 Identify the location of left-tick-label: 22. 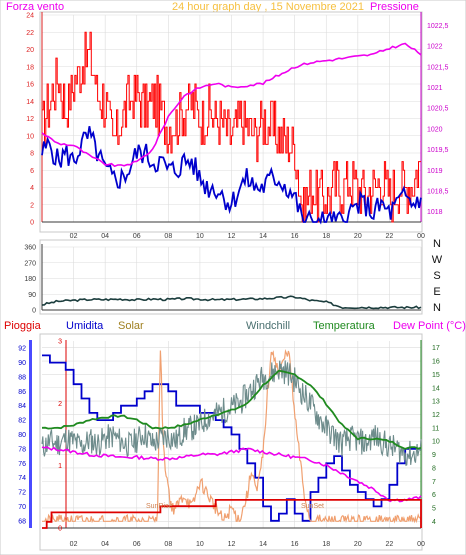
(30, 33).